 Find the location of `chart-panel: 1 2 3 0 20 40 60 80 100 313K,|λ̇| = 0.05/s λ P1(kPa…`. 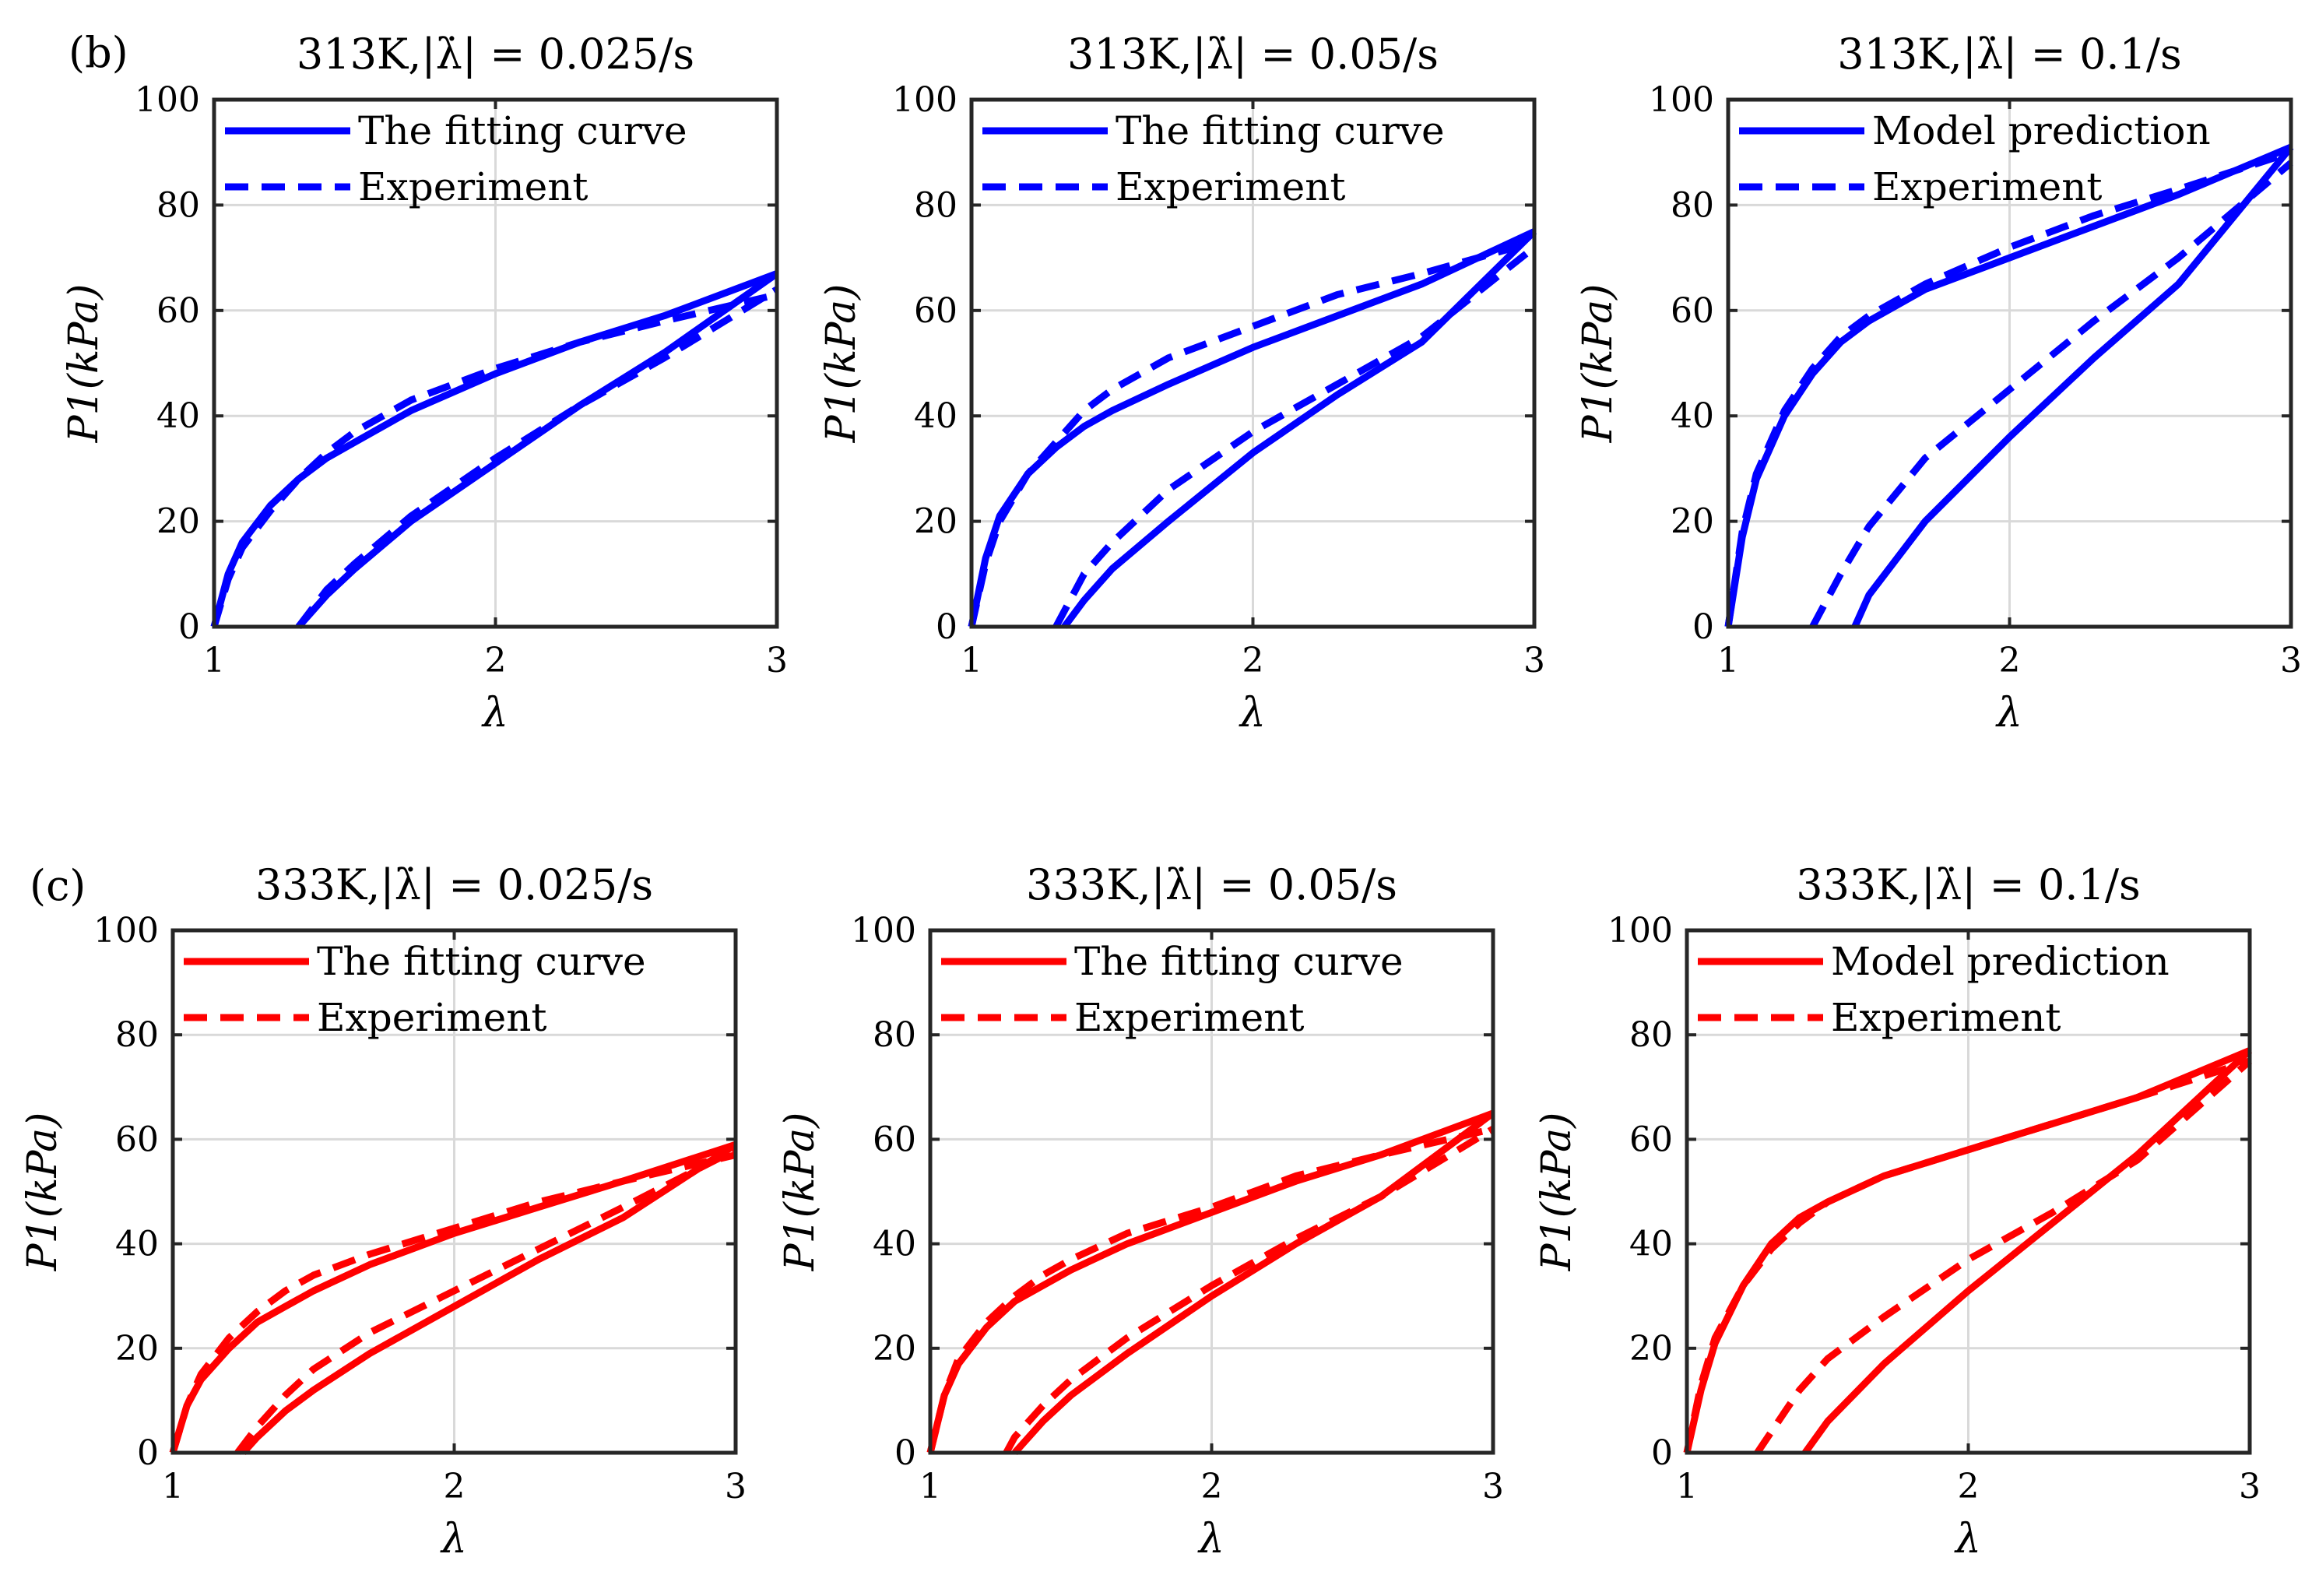

chart-panel: 1 2 3 0 20 40 60 80 100 313K,|λ̇| = 0.05/s λ P1(kPa… is located at coordinates (1181, 383).